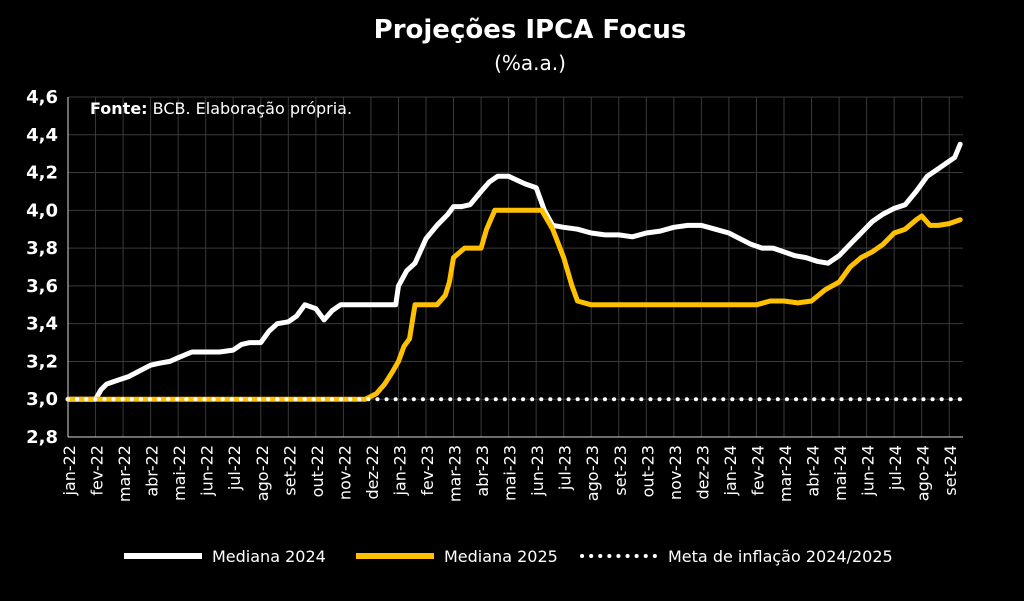 The image size is (1024, 601). I want to click on x-tick-label-28: mai-24, so click(840, 473).